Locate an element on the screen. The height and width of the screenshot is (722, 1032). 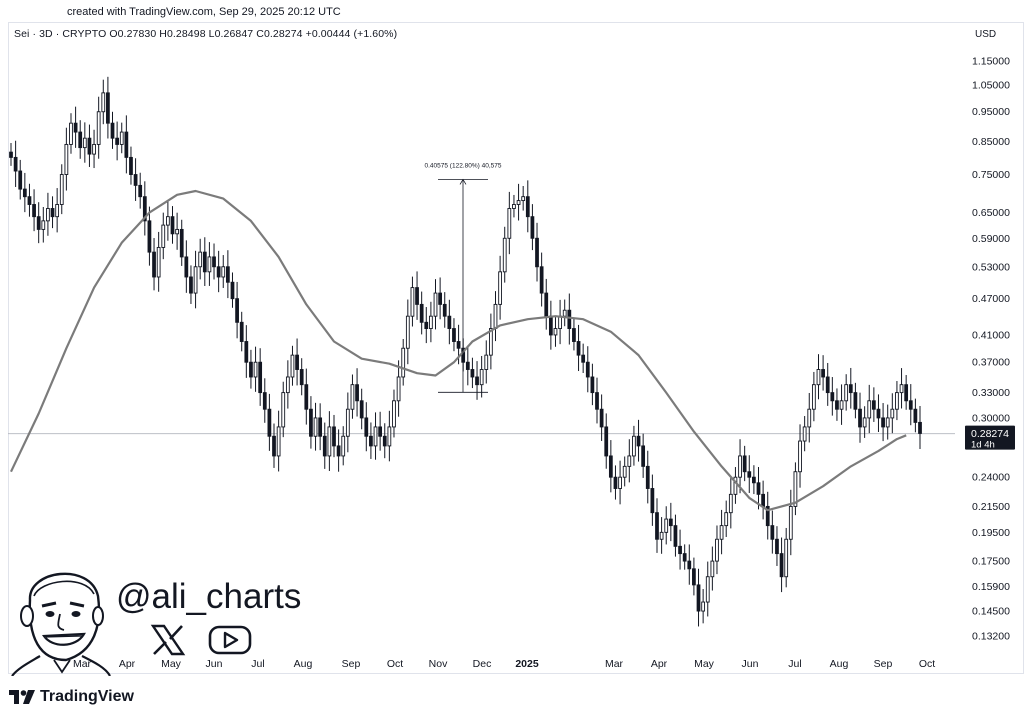
y-tick-label: 0.59000 is located at coordinates (991, 239).